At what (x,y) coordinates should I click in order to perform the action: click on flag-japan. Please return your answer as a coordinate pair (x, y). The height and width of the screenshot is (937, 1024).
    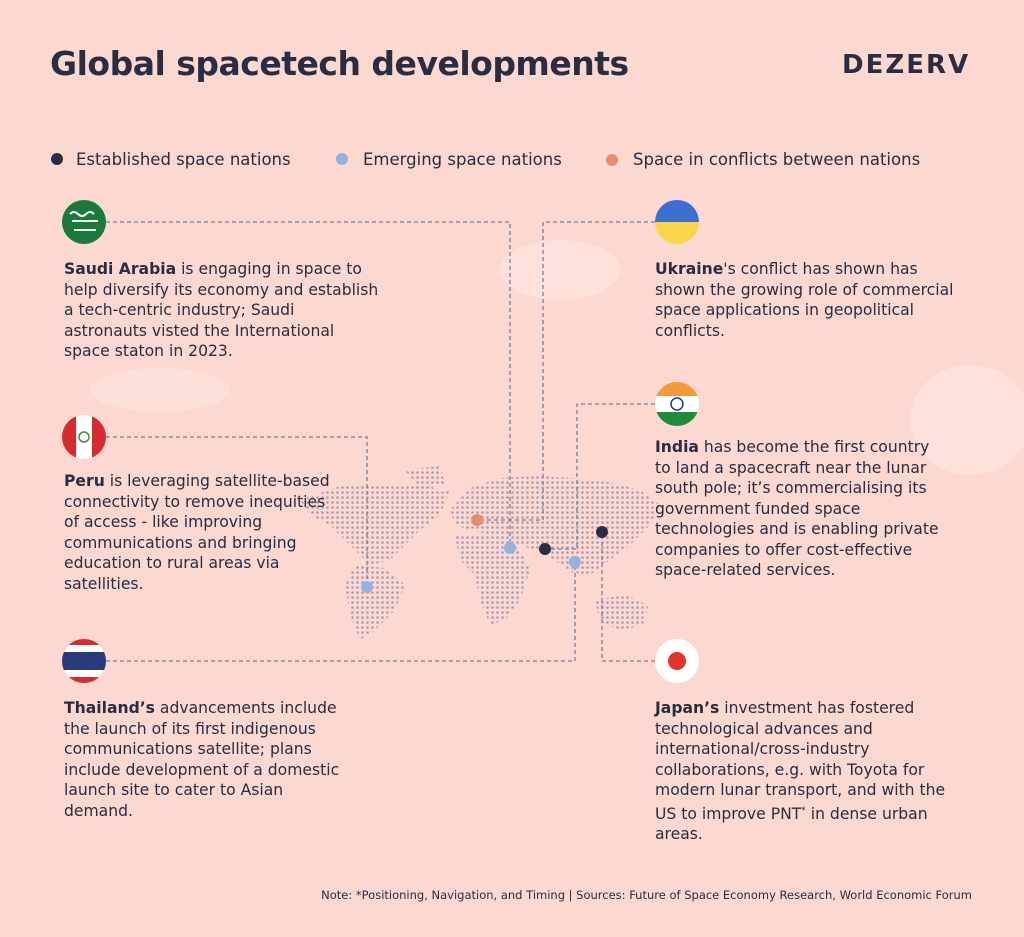
    Looking at the image, I should click on (677, 661).